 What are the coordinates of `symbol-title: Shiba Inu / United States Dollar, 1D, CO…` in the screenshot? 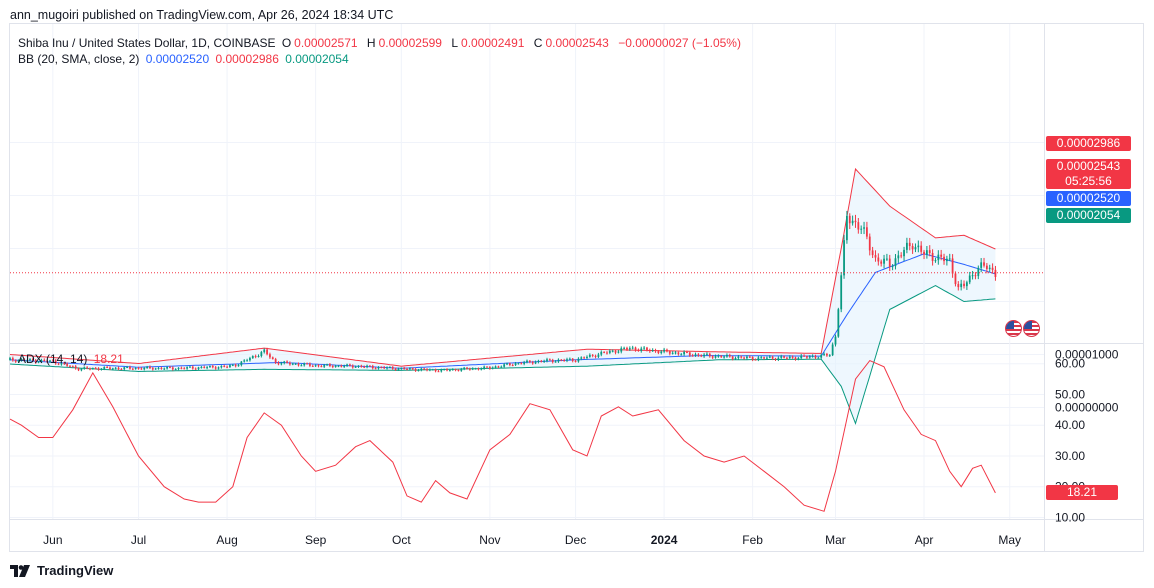 It's located at (147, 43).